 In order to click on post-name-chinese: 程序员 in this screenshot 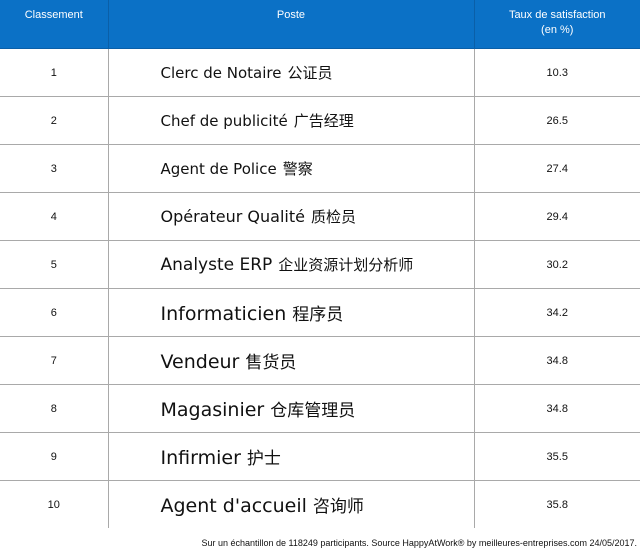, I will do `click(318, 315)`.